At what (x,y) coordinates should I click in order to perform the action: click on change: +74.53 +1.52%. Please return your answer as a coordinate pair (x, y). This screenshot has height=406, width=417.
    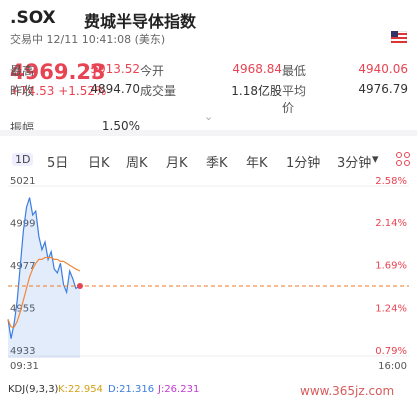
    Looking at the image, I should click on (58, 91).